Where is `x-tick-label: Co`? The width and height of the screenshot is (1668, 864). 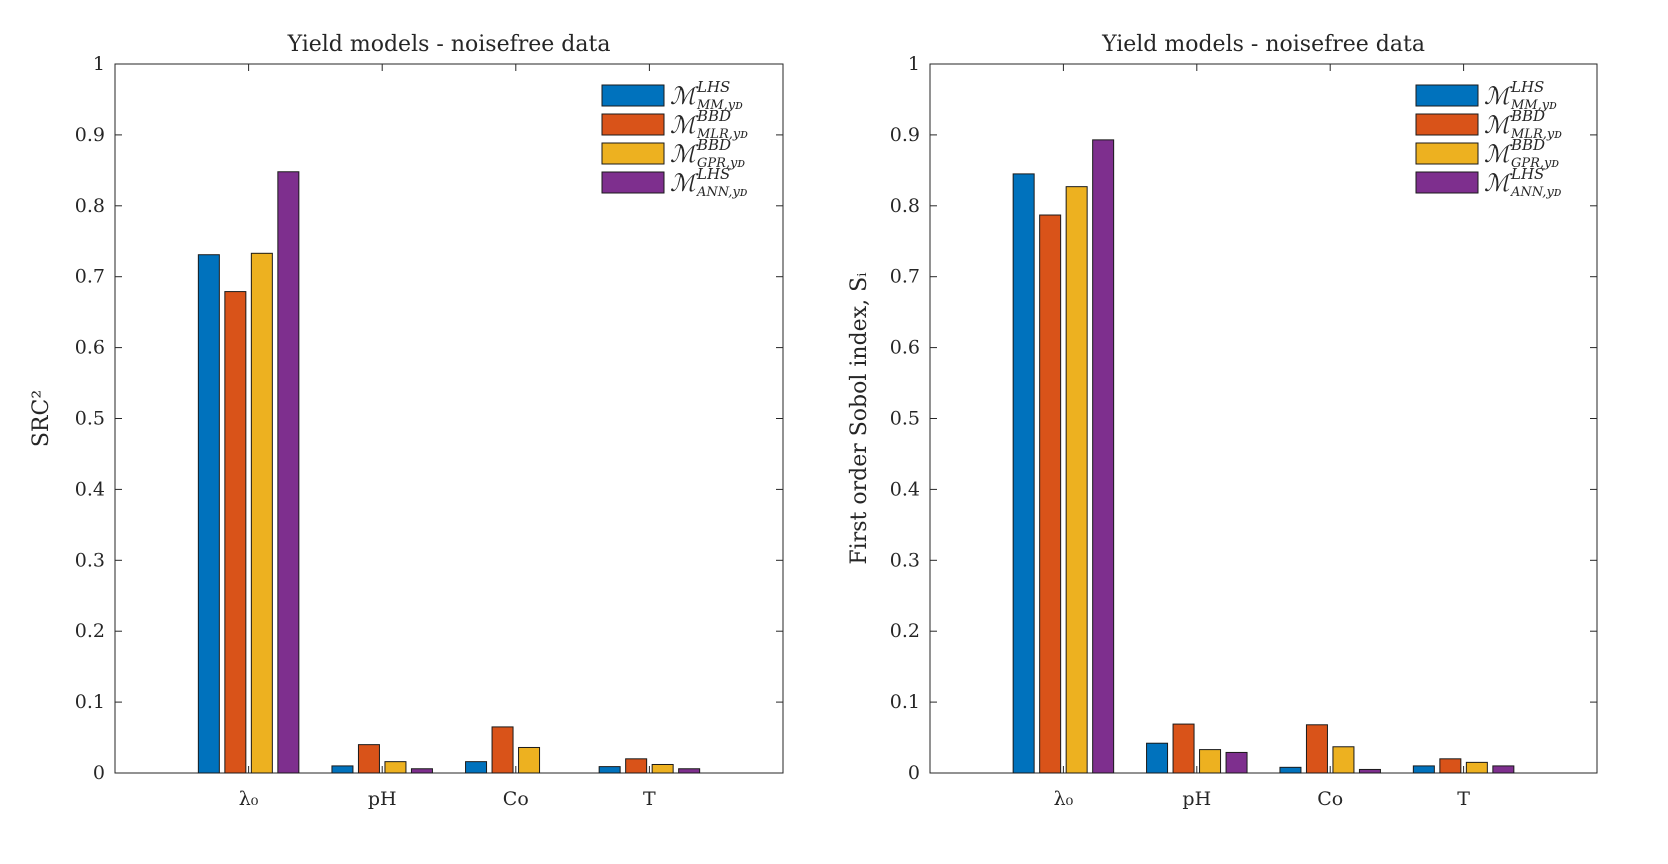 x-tick-label: Co is located at coordinates (516, 799).